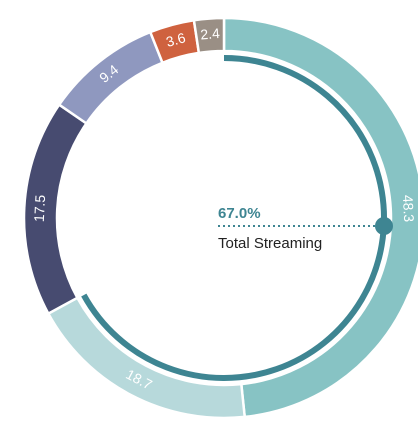  What do you see at coordinates (384, 226) in the screenshot?
I see `progress-dot` at bounding box center [384, 226].